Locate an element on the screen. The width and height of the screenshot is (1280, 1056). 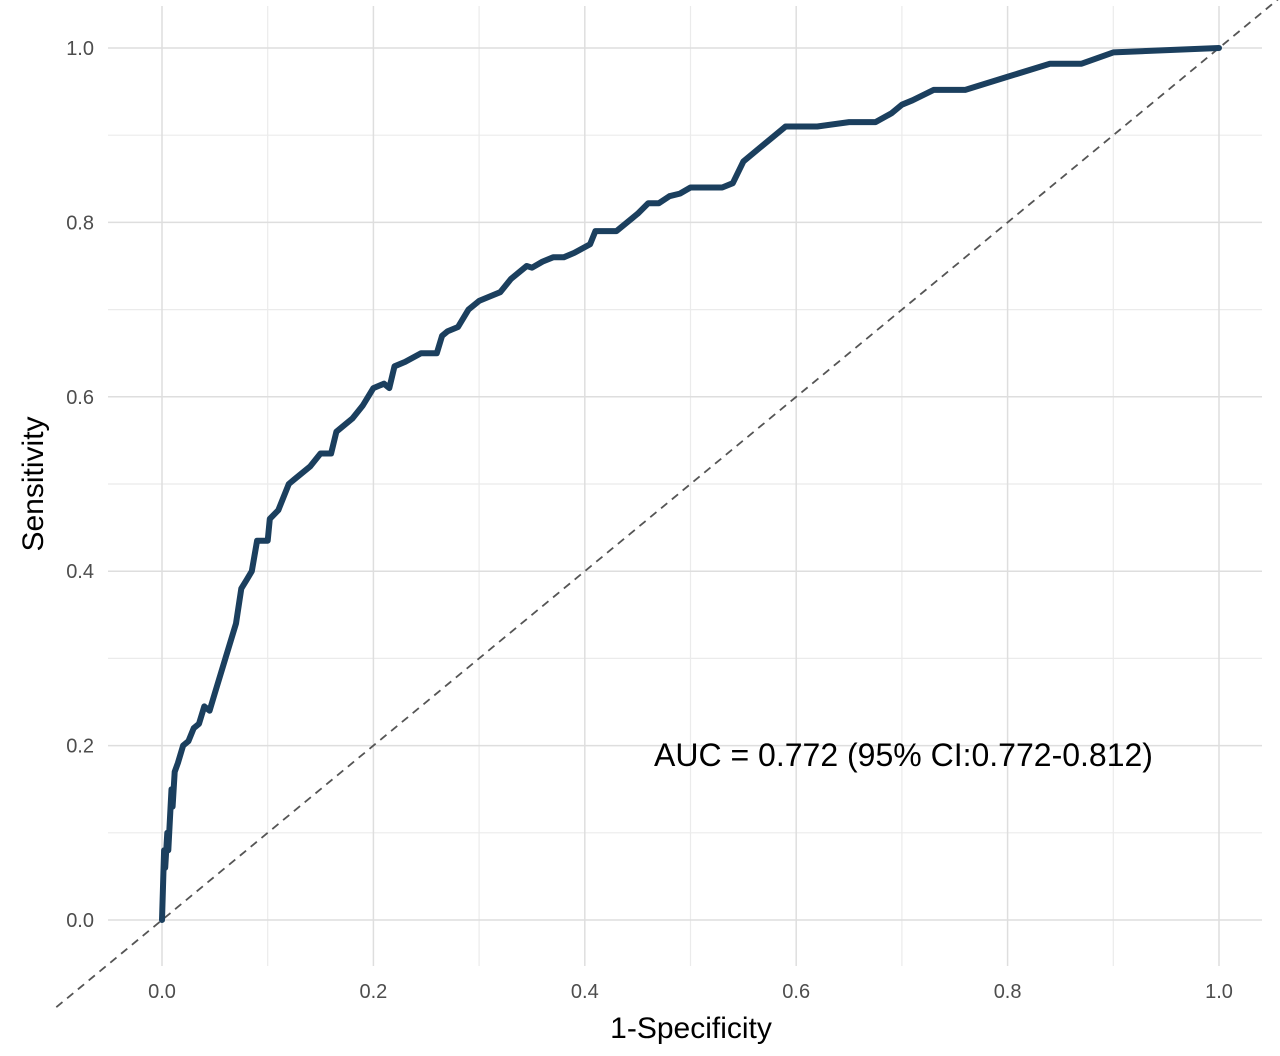
x-axis-title: 1-Specificity is located at coordinates (691, 1028).